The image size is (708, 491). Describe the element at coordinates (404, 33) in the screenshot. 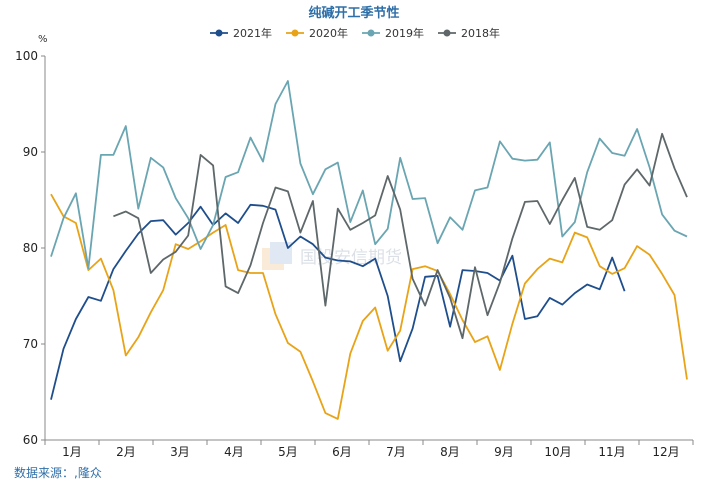

I see `legend-label: 2019年` at that location.